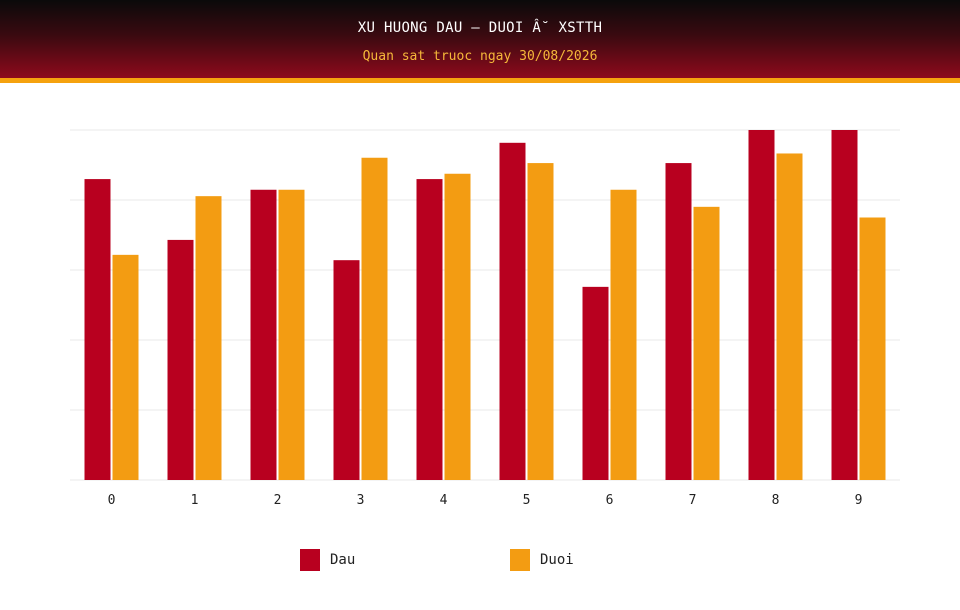 The width and height of the screenshot is (960, 610). Describe the element at coordinates (343, 560) in the screenshot. I see `legend-label-dau: Dau` at that location.